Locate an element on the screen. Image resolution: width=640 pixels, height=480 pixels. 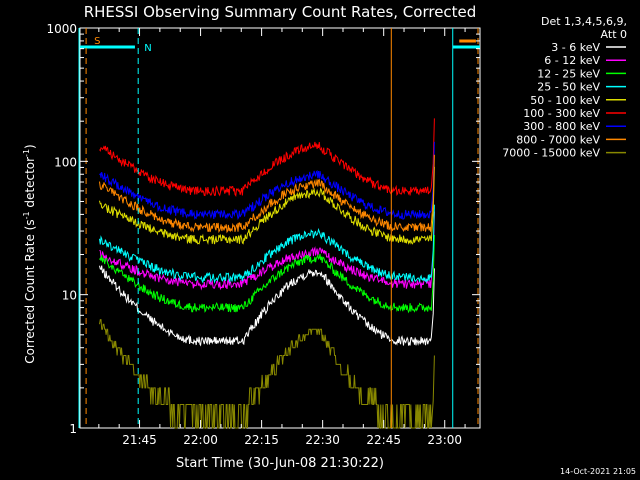
y-axis-label-sup-1: -1 is located at coordinates (26, 215).